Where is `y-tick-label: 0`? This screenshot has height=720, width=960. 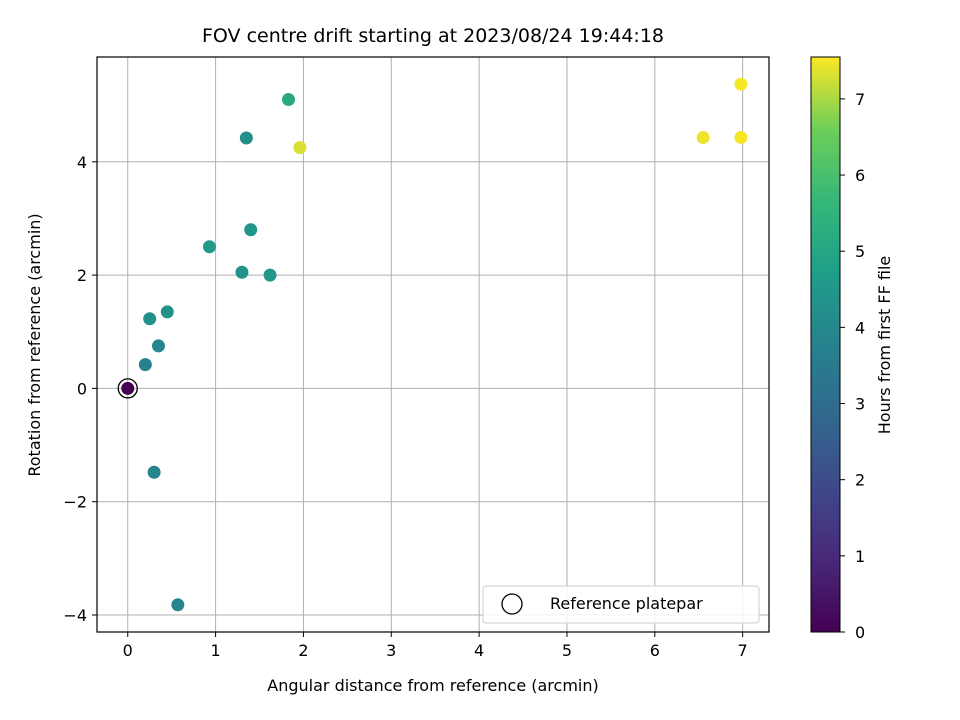 y-tick-label: 0 is located at coordinates (82, 388).